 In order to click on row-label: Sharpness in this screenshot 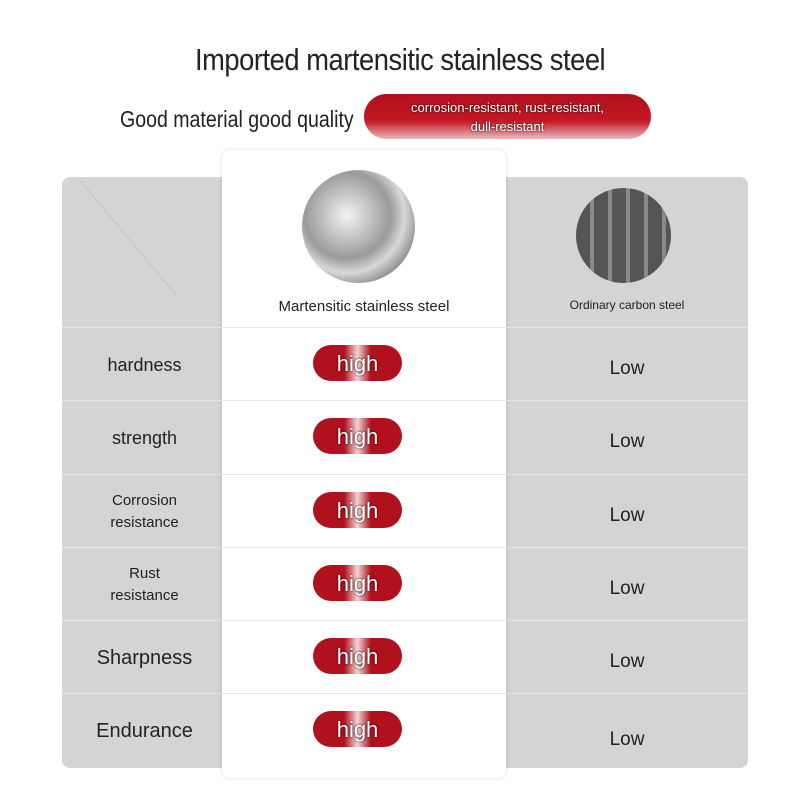, I will do `click(144, 657)`.